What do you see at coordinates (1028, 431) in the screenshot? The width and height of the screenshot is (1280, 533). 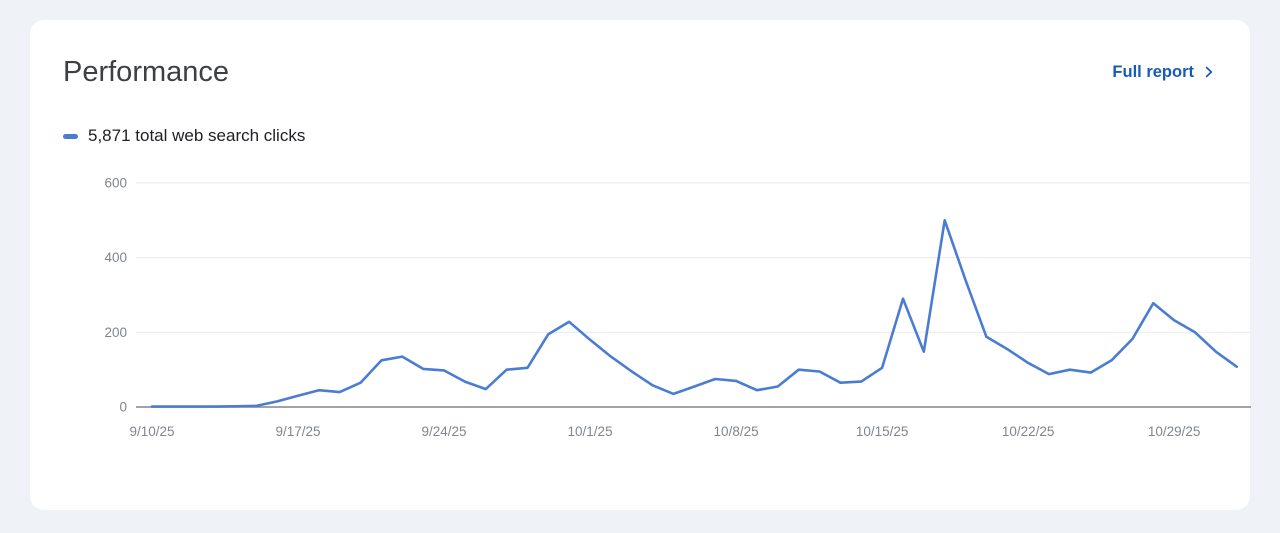 I see `x-tick-label: 10/22/25` at bounding box center [1028, 431].